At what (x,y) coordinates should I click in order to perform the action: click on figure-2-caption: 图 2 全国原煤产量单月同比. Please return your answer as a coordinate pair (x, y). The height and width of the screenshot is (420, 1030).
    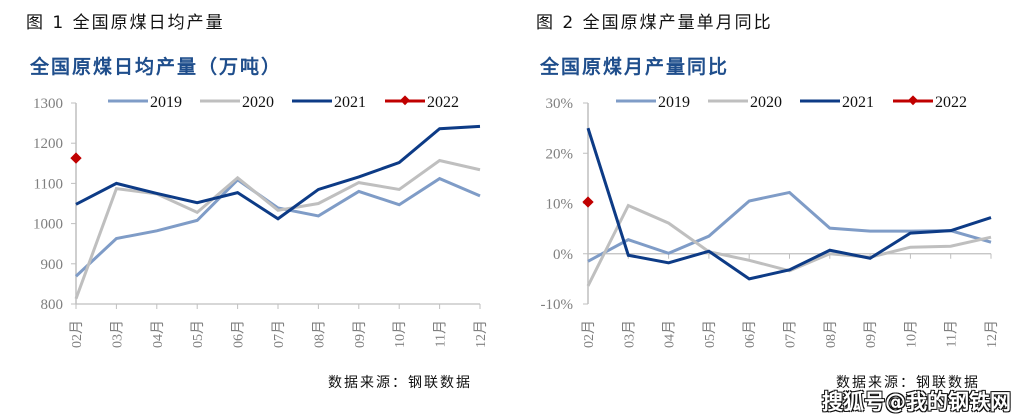
    Looking at the image, I should click on (654, 23).